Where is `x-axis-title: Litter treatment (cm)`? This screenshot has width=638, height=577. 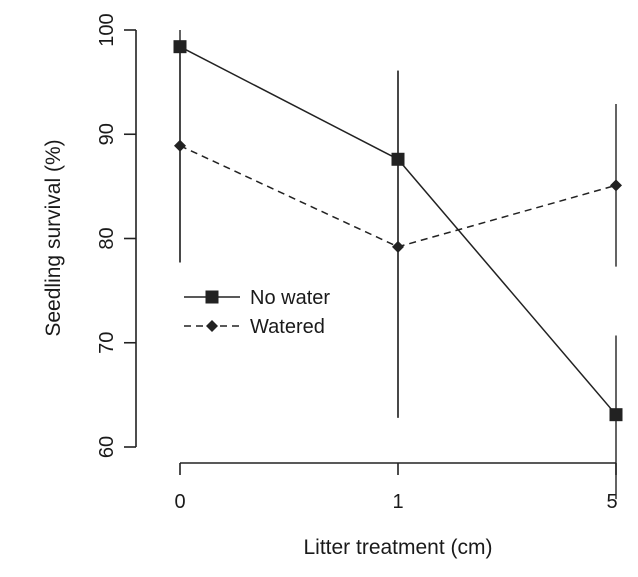 x-axis-title: Litter treatment (cm) is located at coordinates (397, 547).